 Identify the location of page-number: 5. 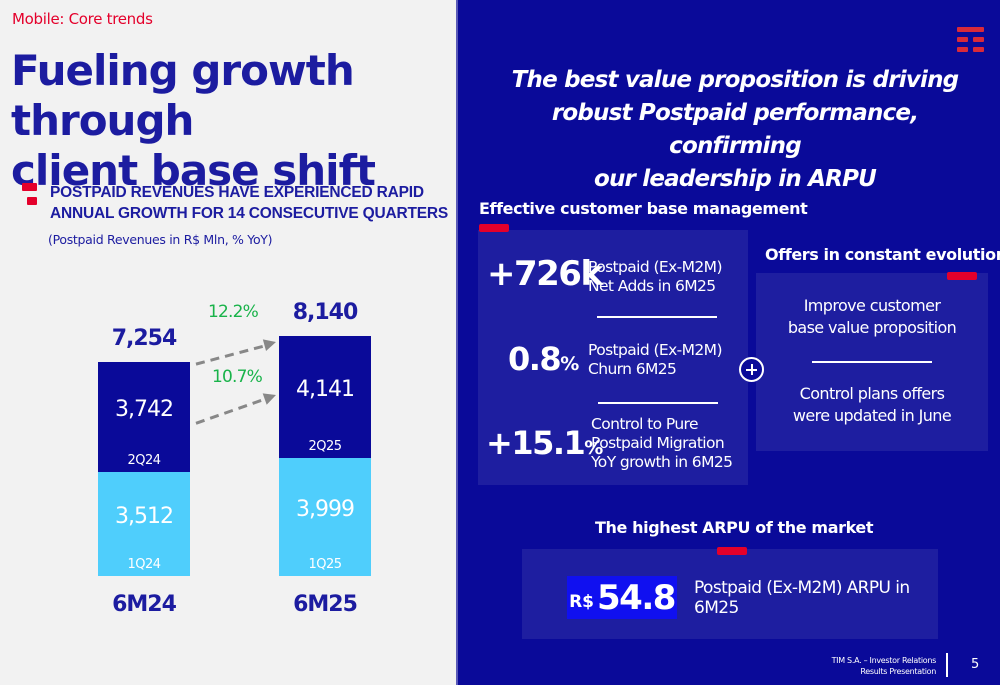
(975, 664).